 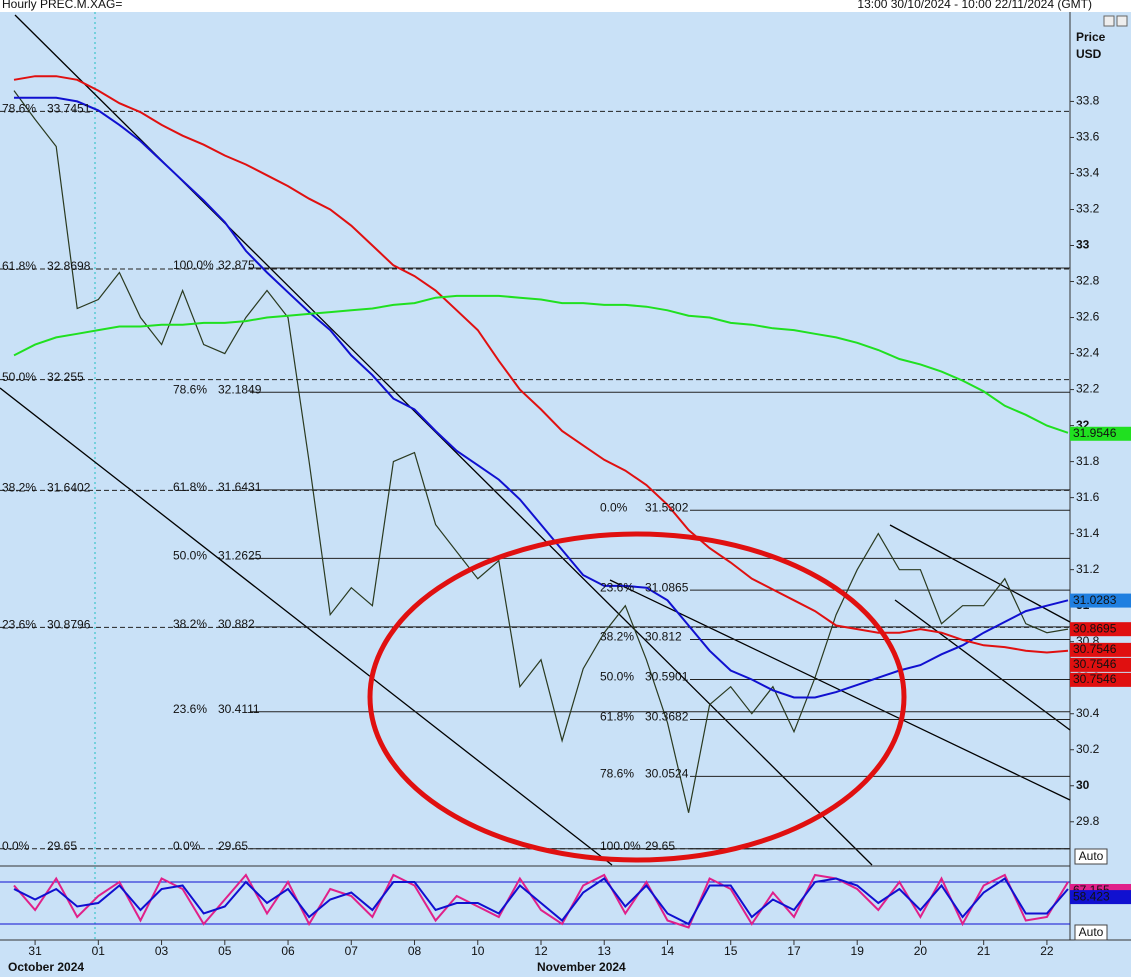 What do you see at coordinates (35, 951) in the screenshot?
I see `x-tick-label: 31` at bounding box center [35, 951].